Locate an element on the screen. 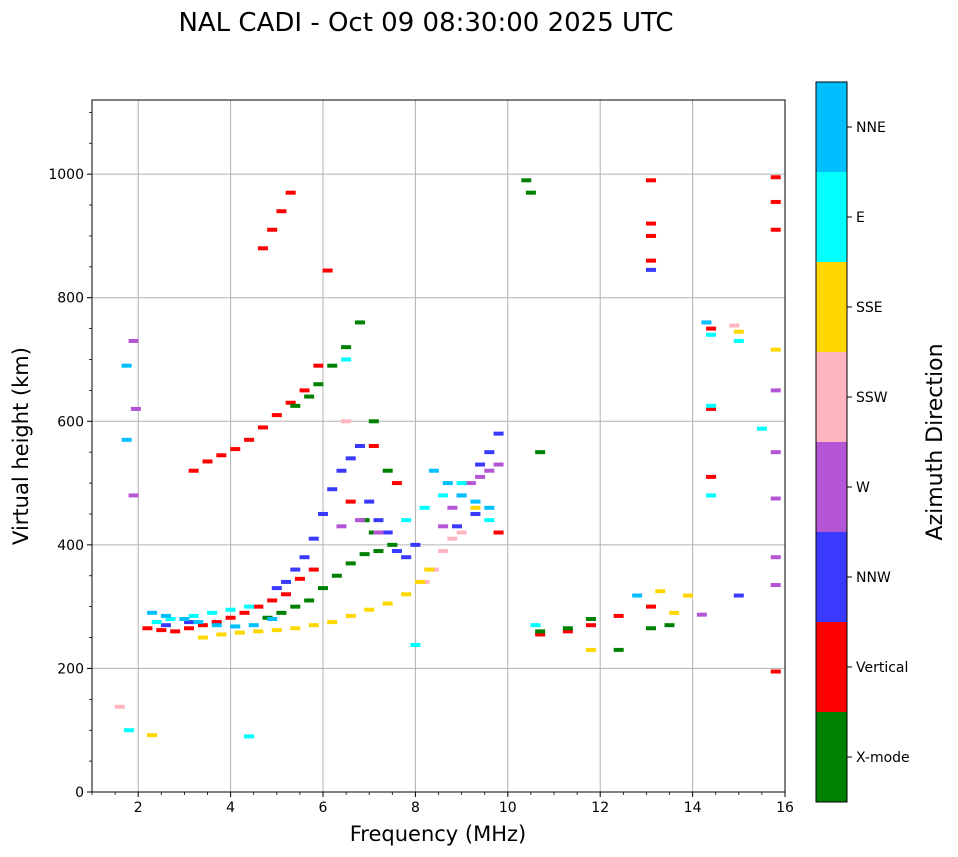 The height and width of the screenshot is (857, 958). colorbar-tick-label: SSW is located at coordinates (872, 398).